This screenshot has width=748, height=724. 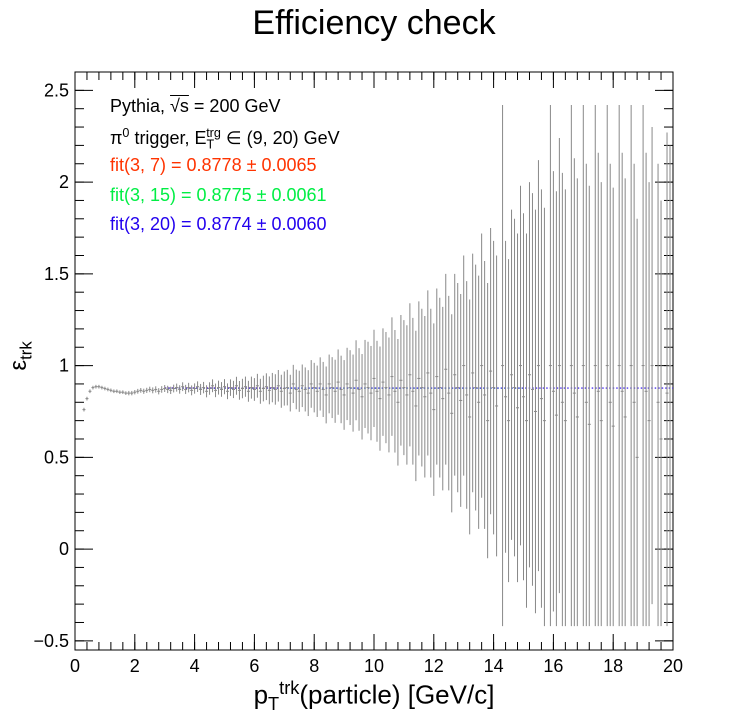 What do you see at coordinates (494, 666) in the screenshot?
I see `x-tick-label: 14` at bounding box center [494, 666].